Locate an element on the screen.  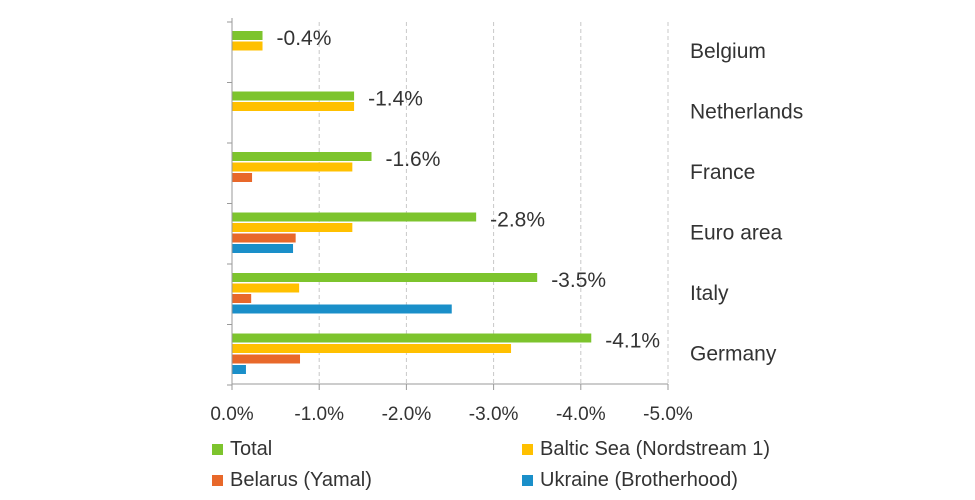
data-label: -3.5% is located at coordinates (578, 280).